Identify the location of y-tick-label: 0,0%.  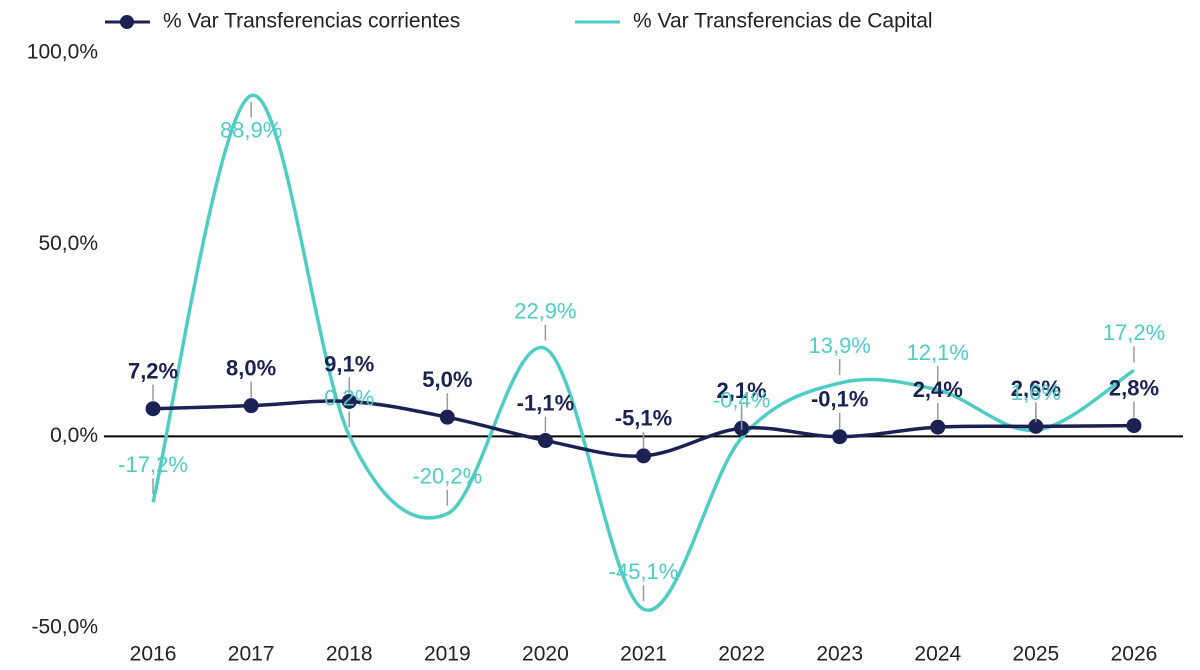
(74, 435).